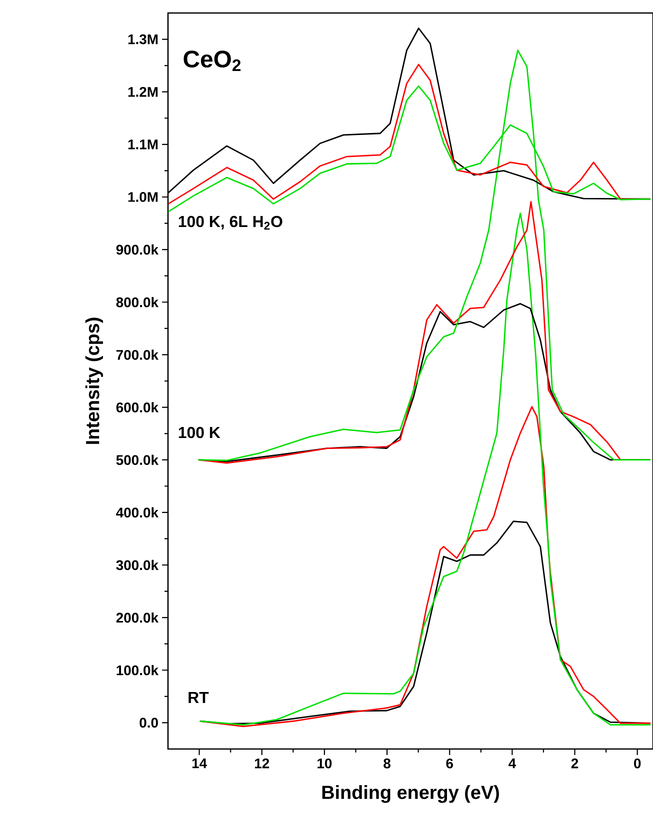 This screenshot has height=836, width=653. What do you see at coordinates (325, 763) in the screenshot?
I see `x-tick-label: 10` at bounding box center [325, 763].